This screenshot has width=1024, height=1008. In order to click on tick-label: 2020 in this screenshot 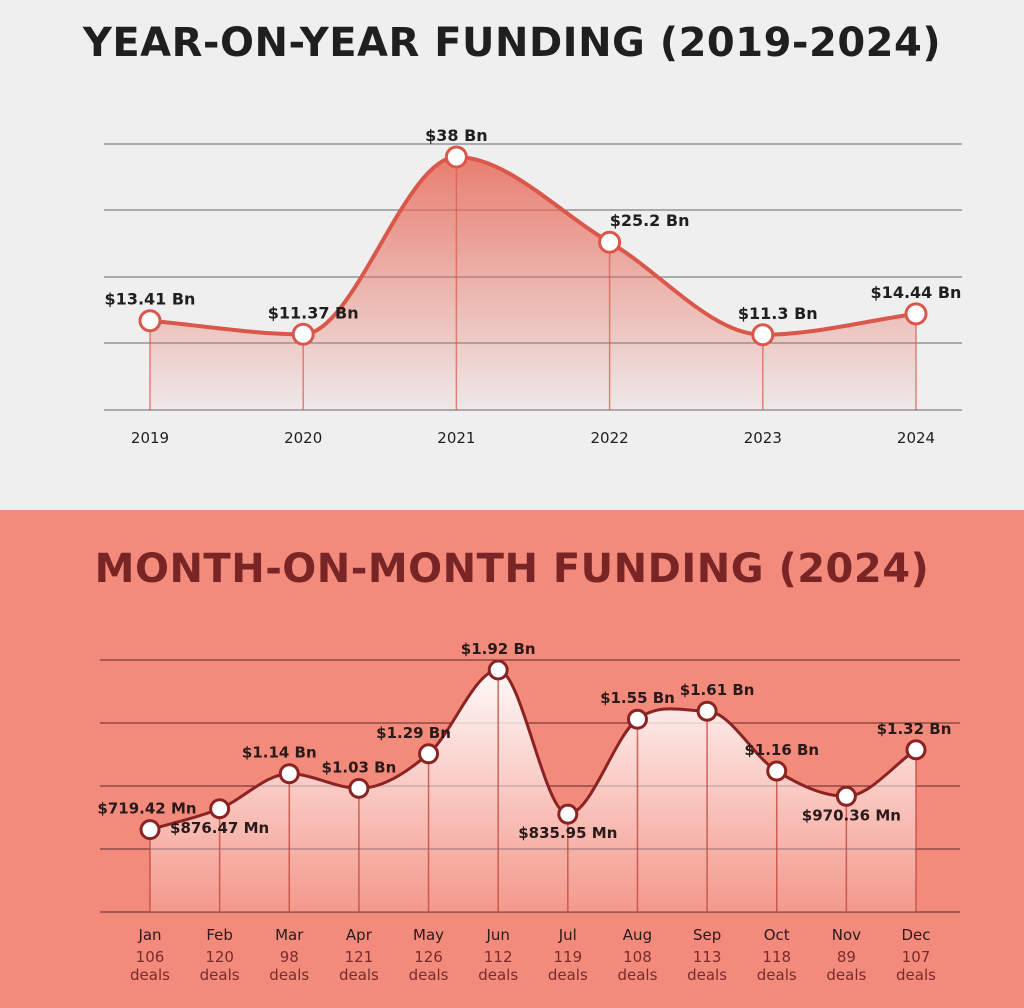, I will do `click(303, 438)`.